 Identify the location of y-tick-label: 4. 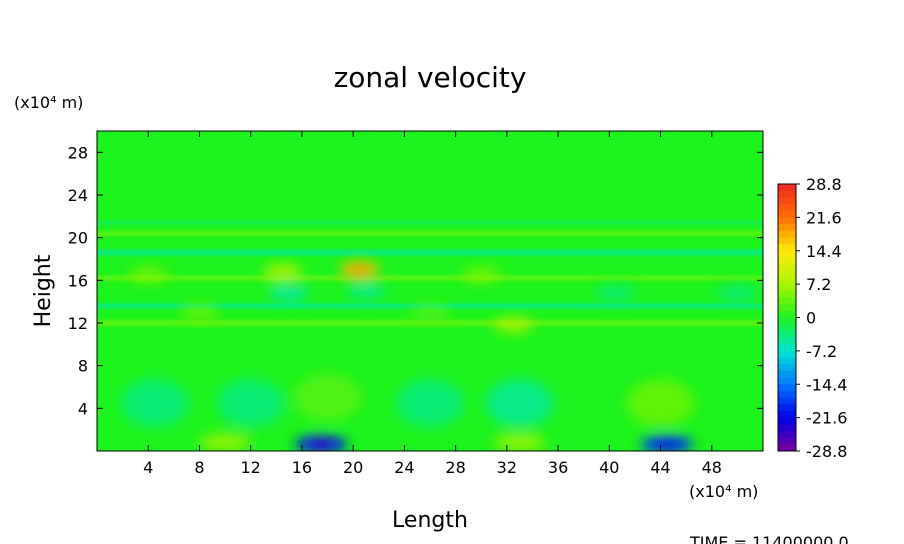
(83, 408).